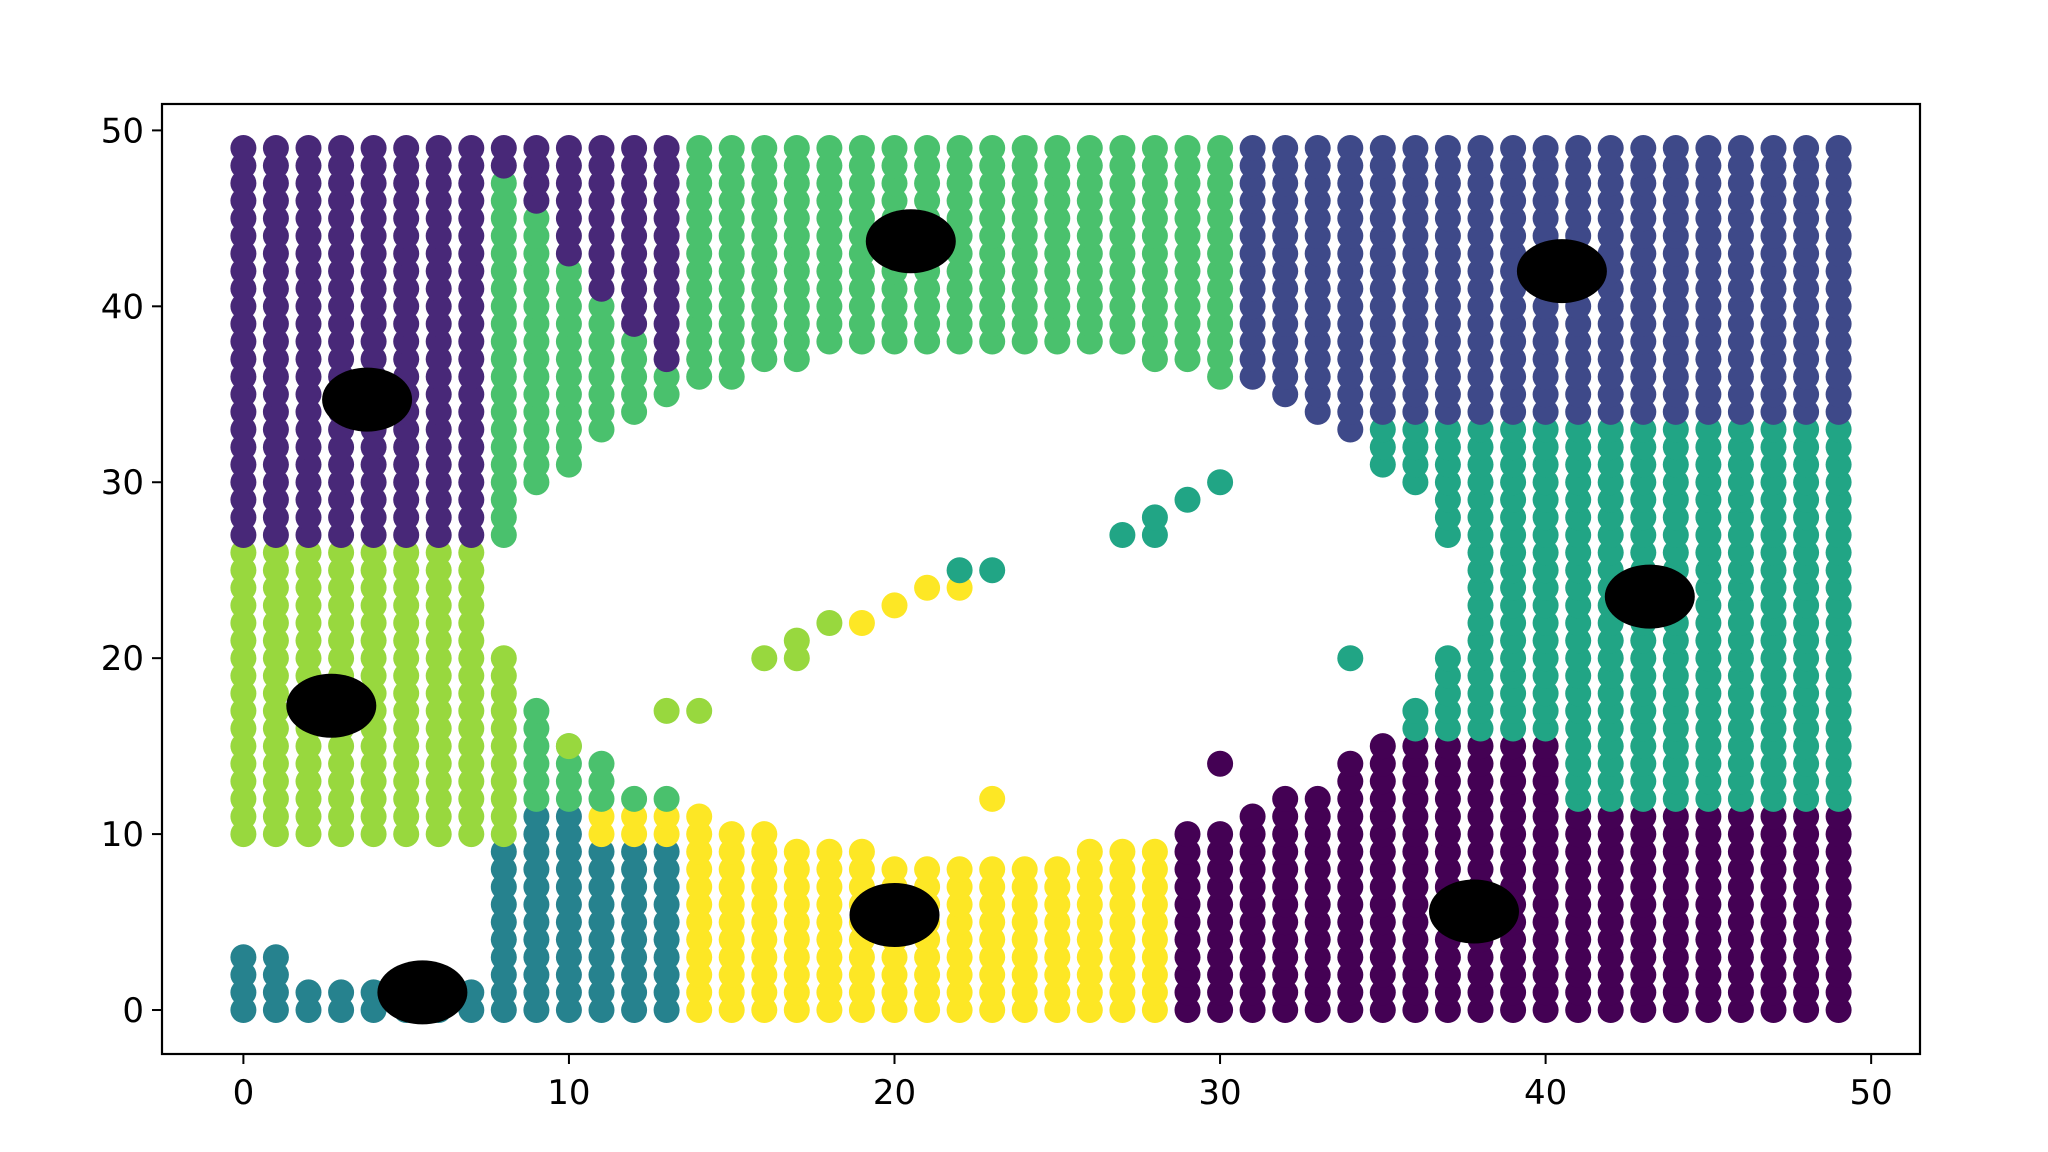  I want to click on x-tick-label: 10, so click(568, 1093).